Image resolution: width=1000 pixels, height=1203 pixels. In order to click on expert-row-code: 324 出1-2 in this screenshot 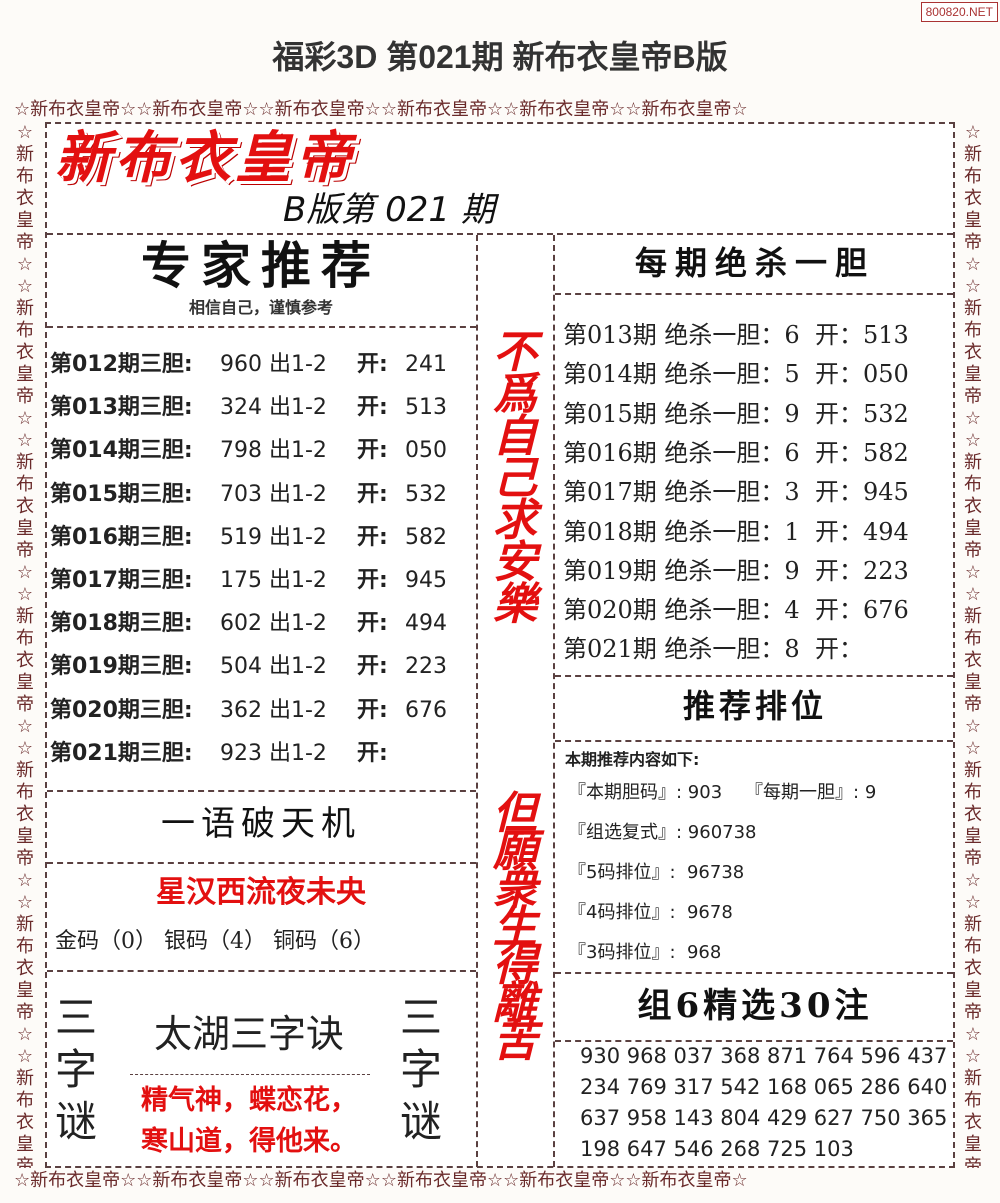, I will do `click(273, 408)`.